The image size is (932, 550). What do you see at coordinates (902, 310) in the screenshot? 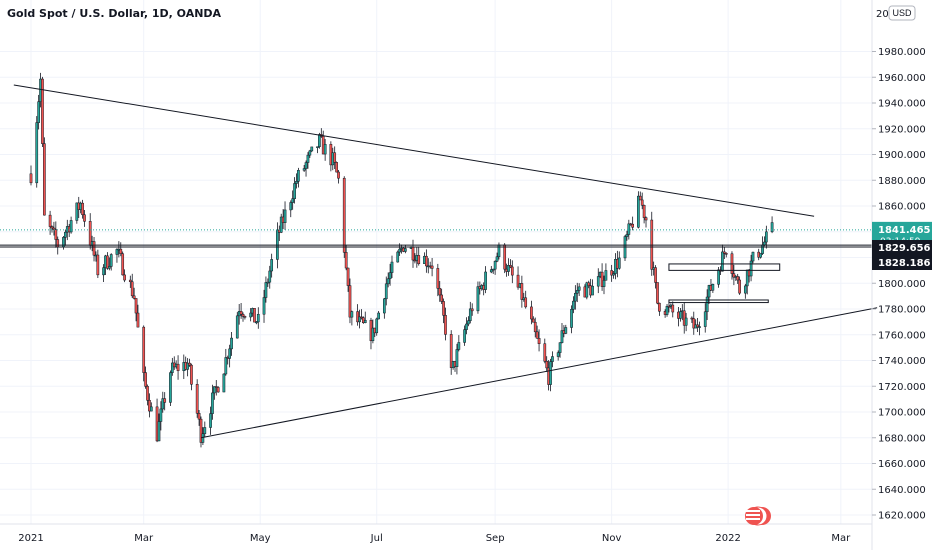
I see `y-tick-label: 1780.000` at bounding box center [902, 310].